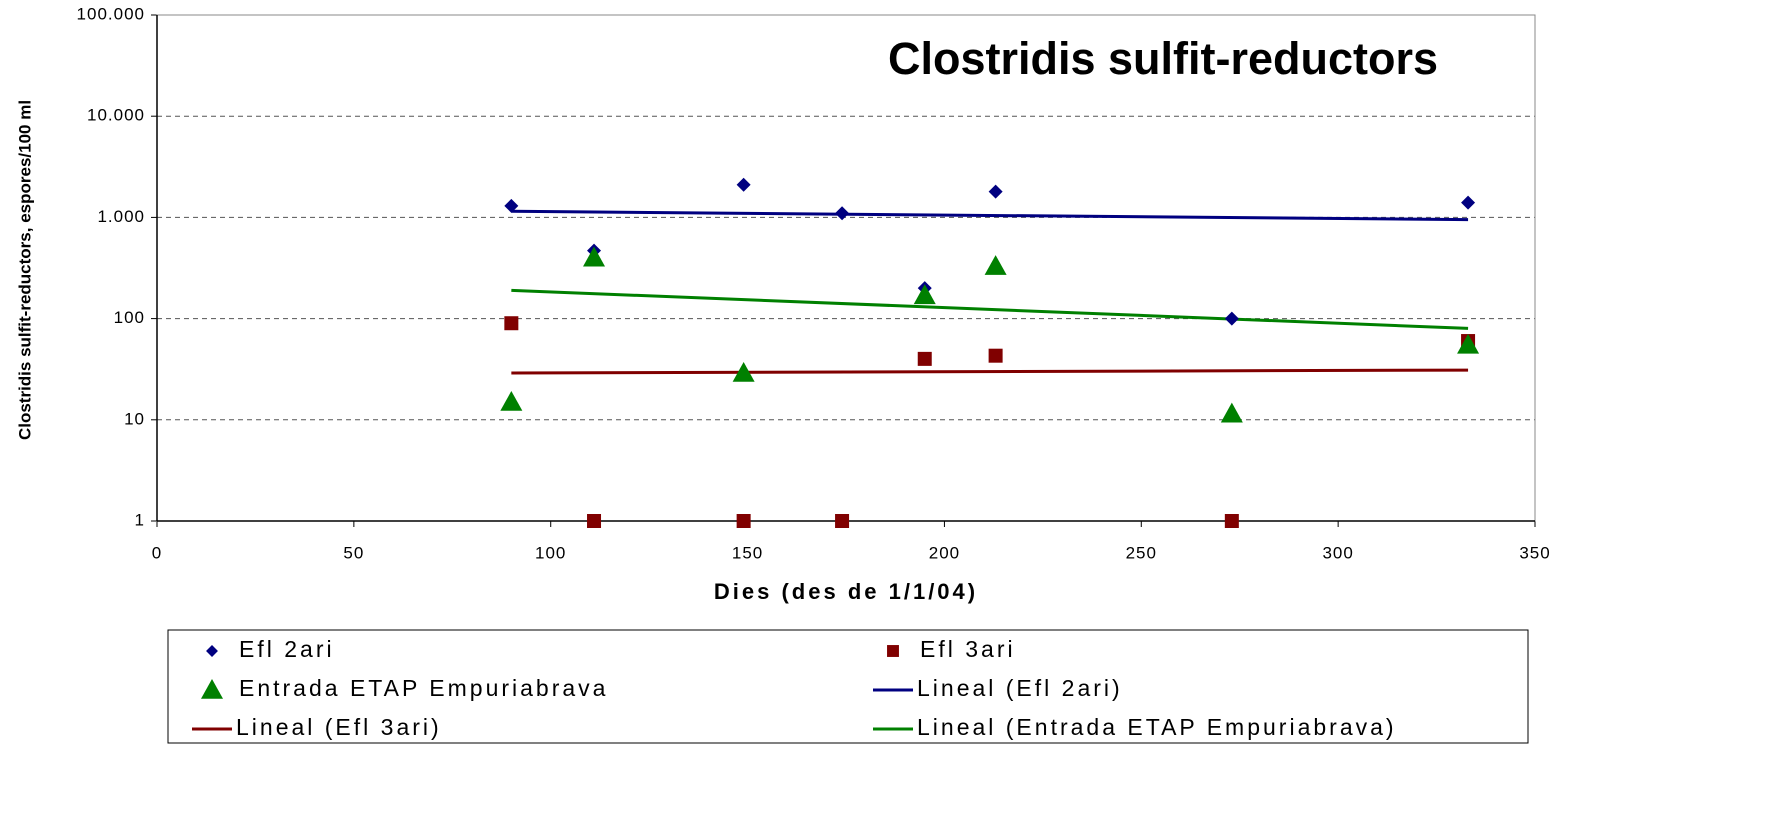  What do you see at coordinates (1163, 58) in the screenshot?
I see `chart-title: Clostridis sulfit-reductors` at bounding box center [1163, 58].